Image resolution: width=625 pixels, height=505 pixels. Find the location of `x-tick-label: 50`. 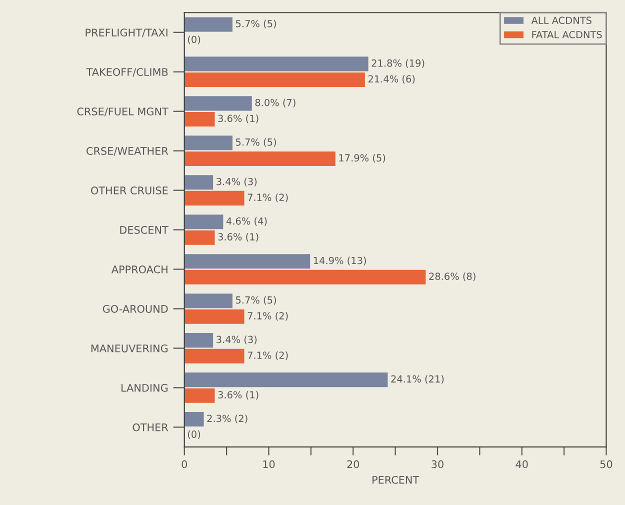

x-tick-label: 50 is located at coordinates (606, 464).